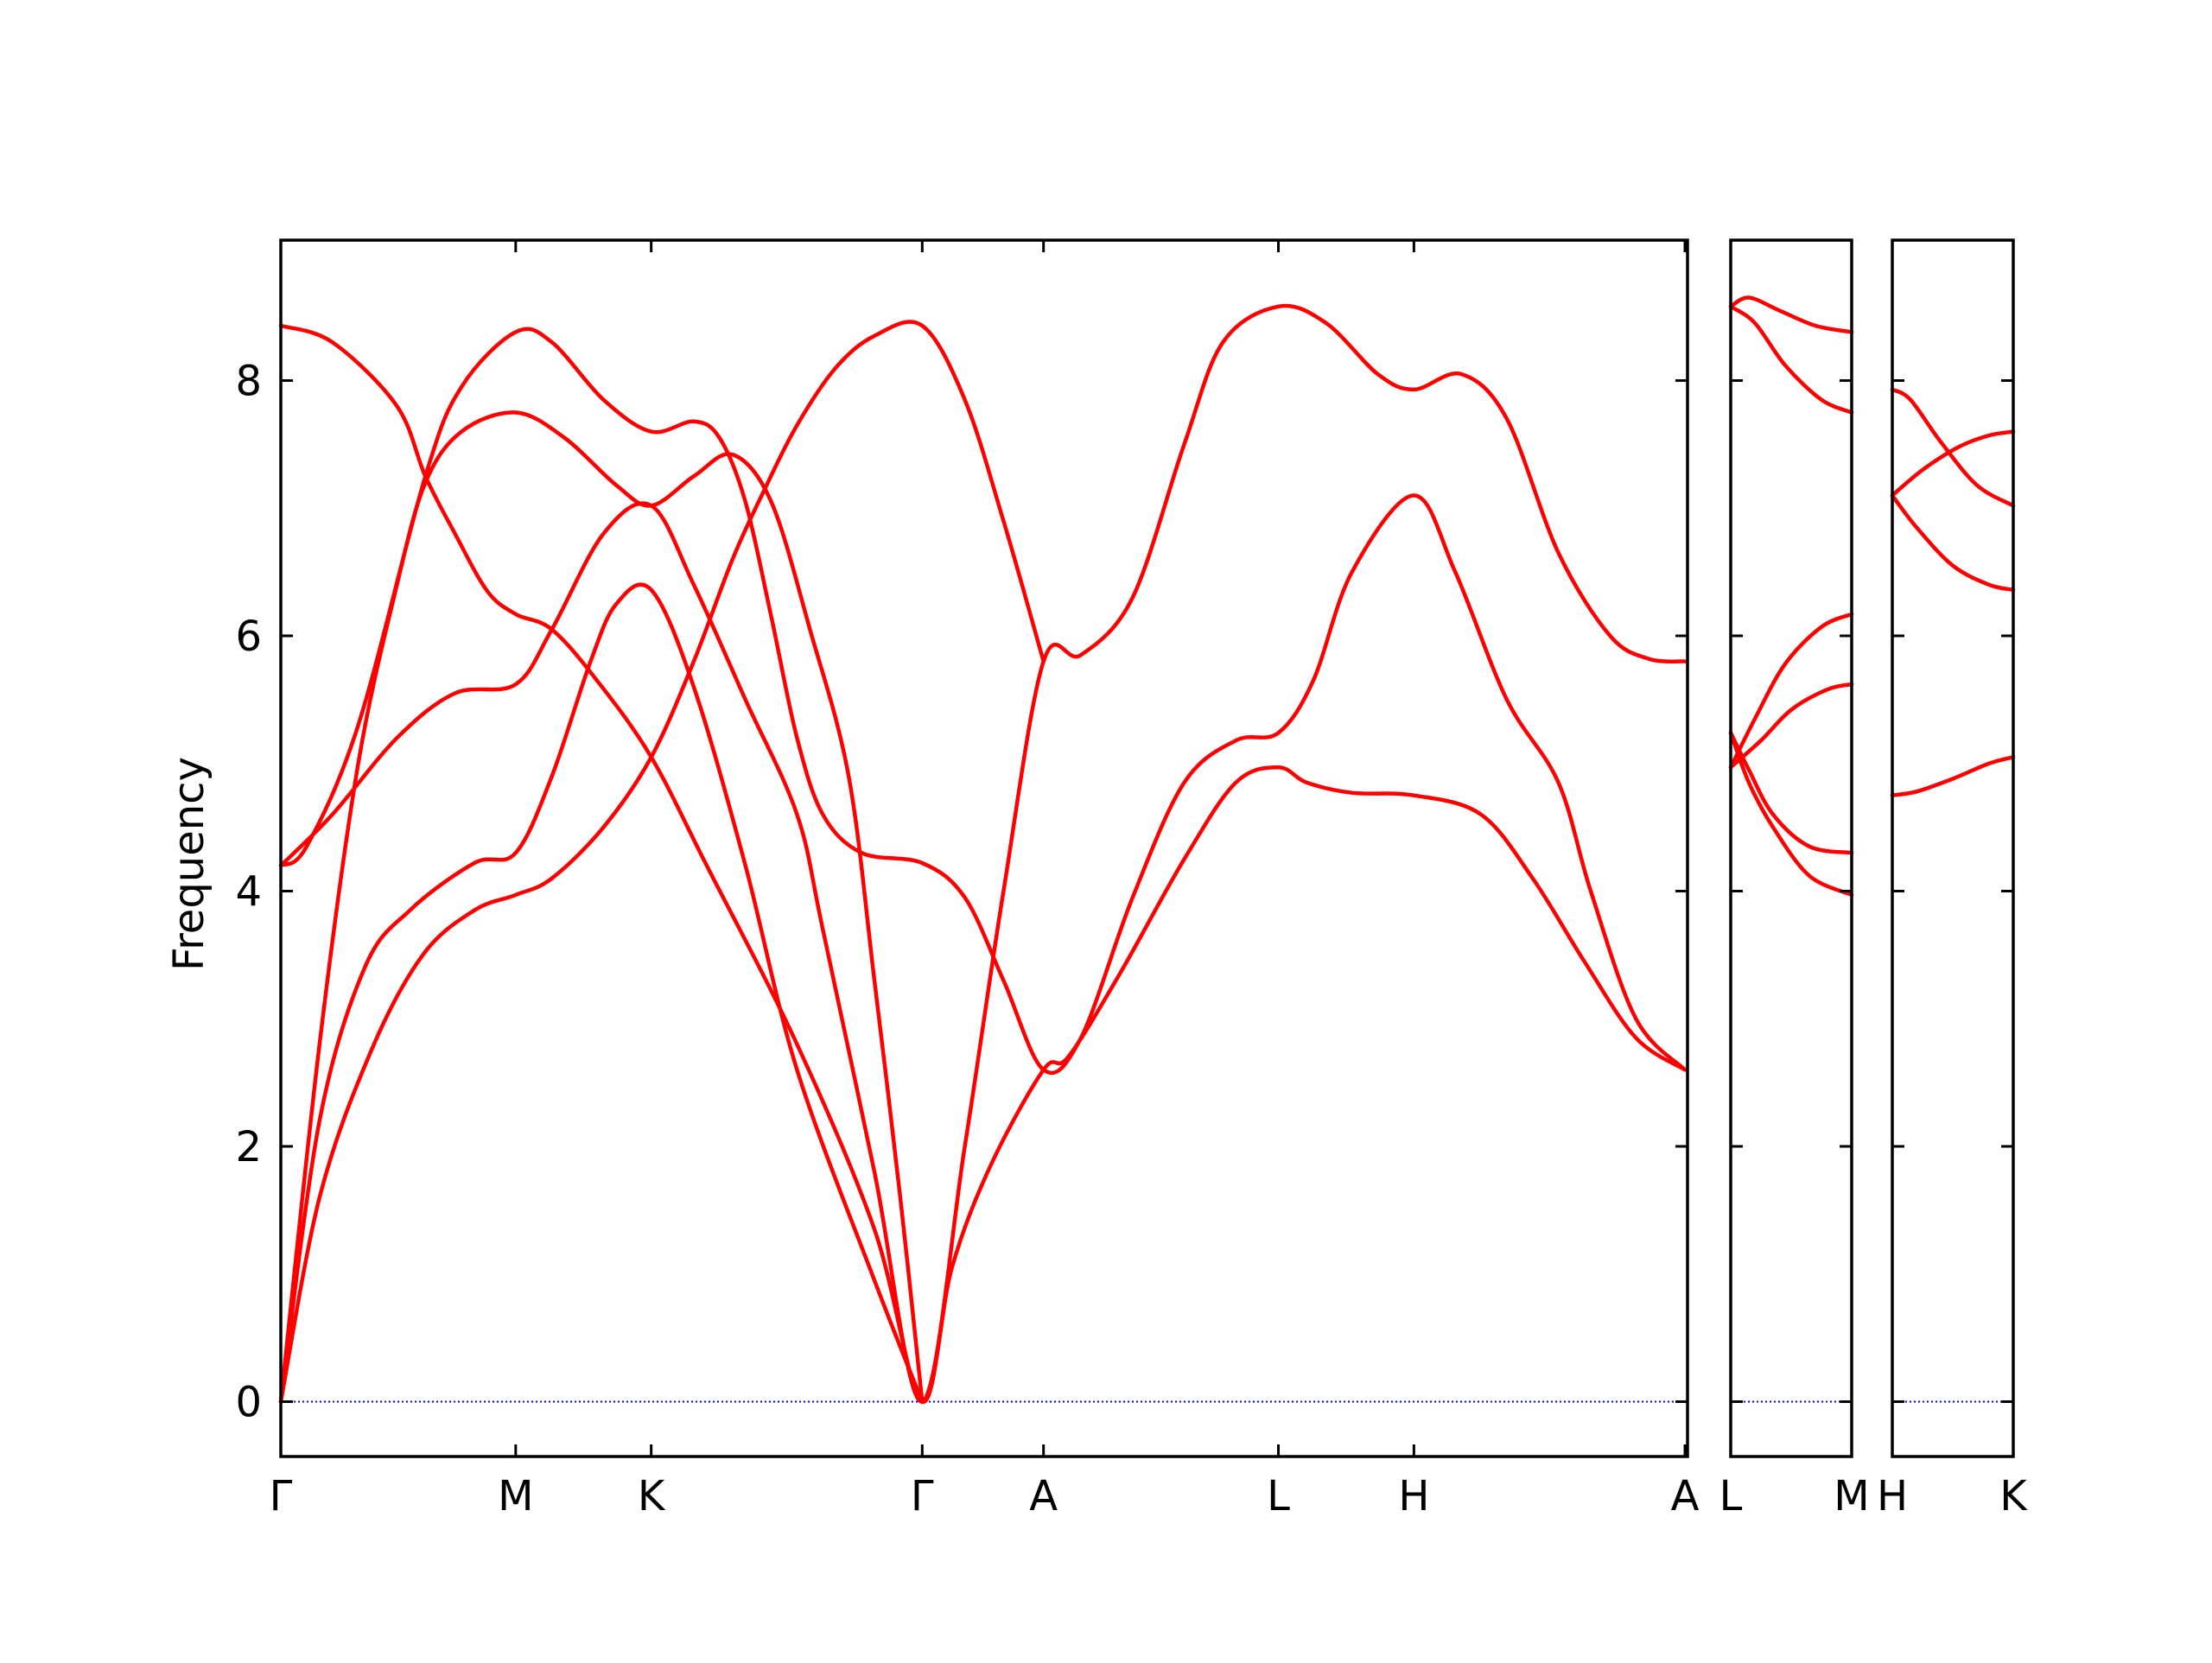  I want to click on y-tick-label: 4, so click(248, 892).